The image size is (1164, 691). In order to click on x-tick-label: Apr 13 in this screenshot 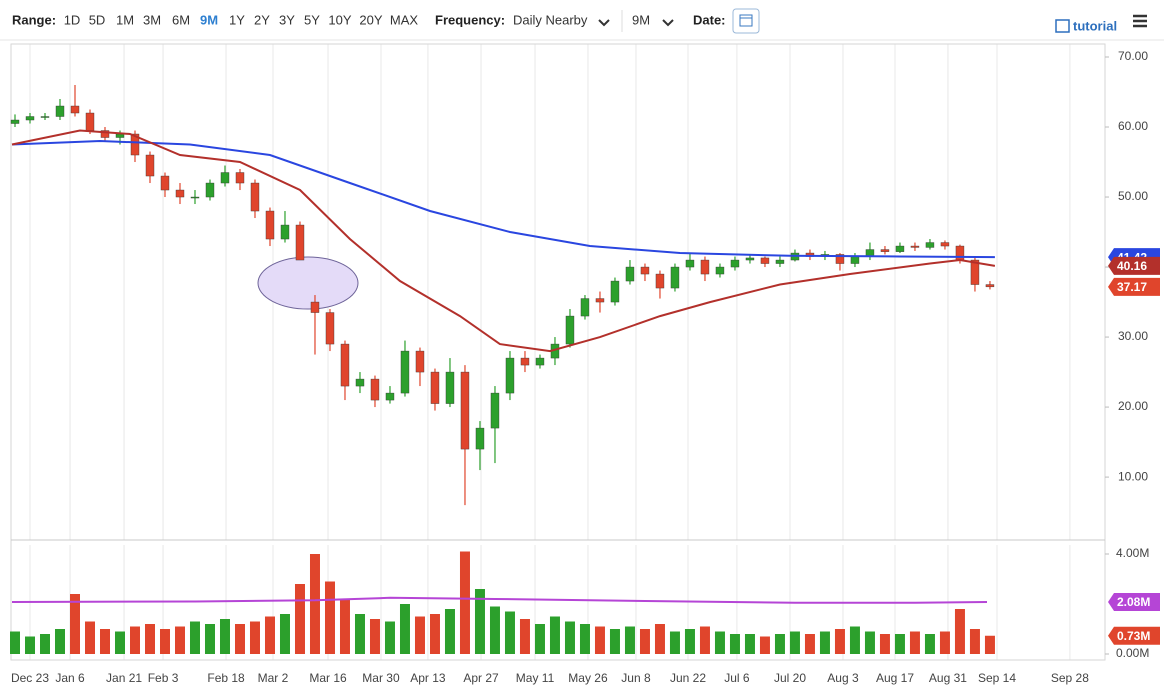, I will do `click(428, 678)`.